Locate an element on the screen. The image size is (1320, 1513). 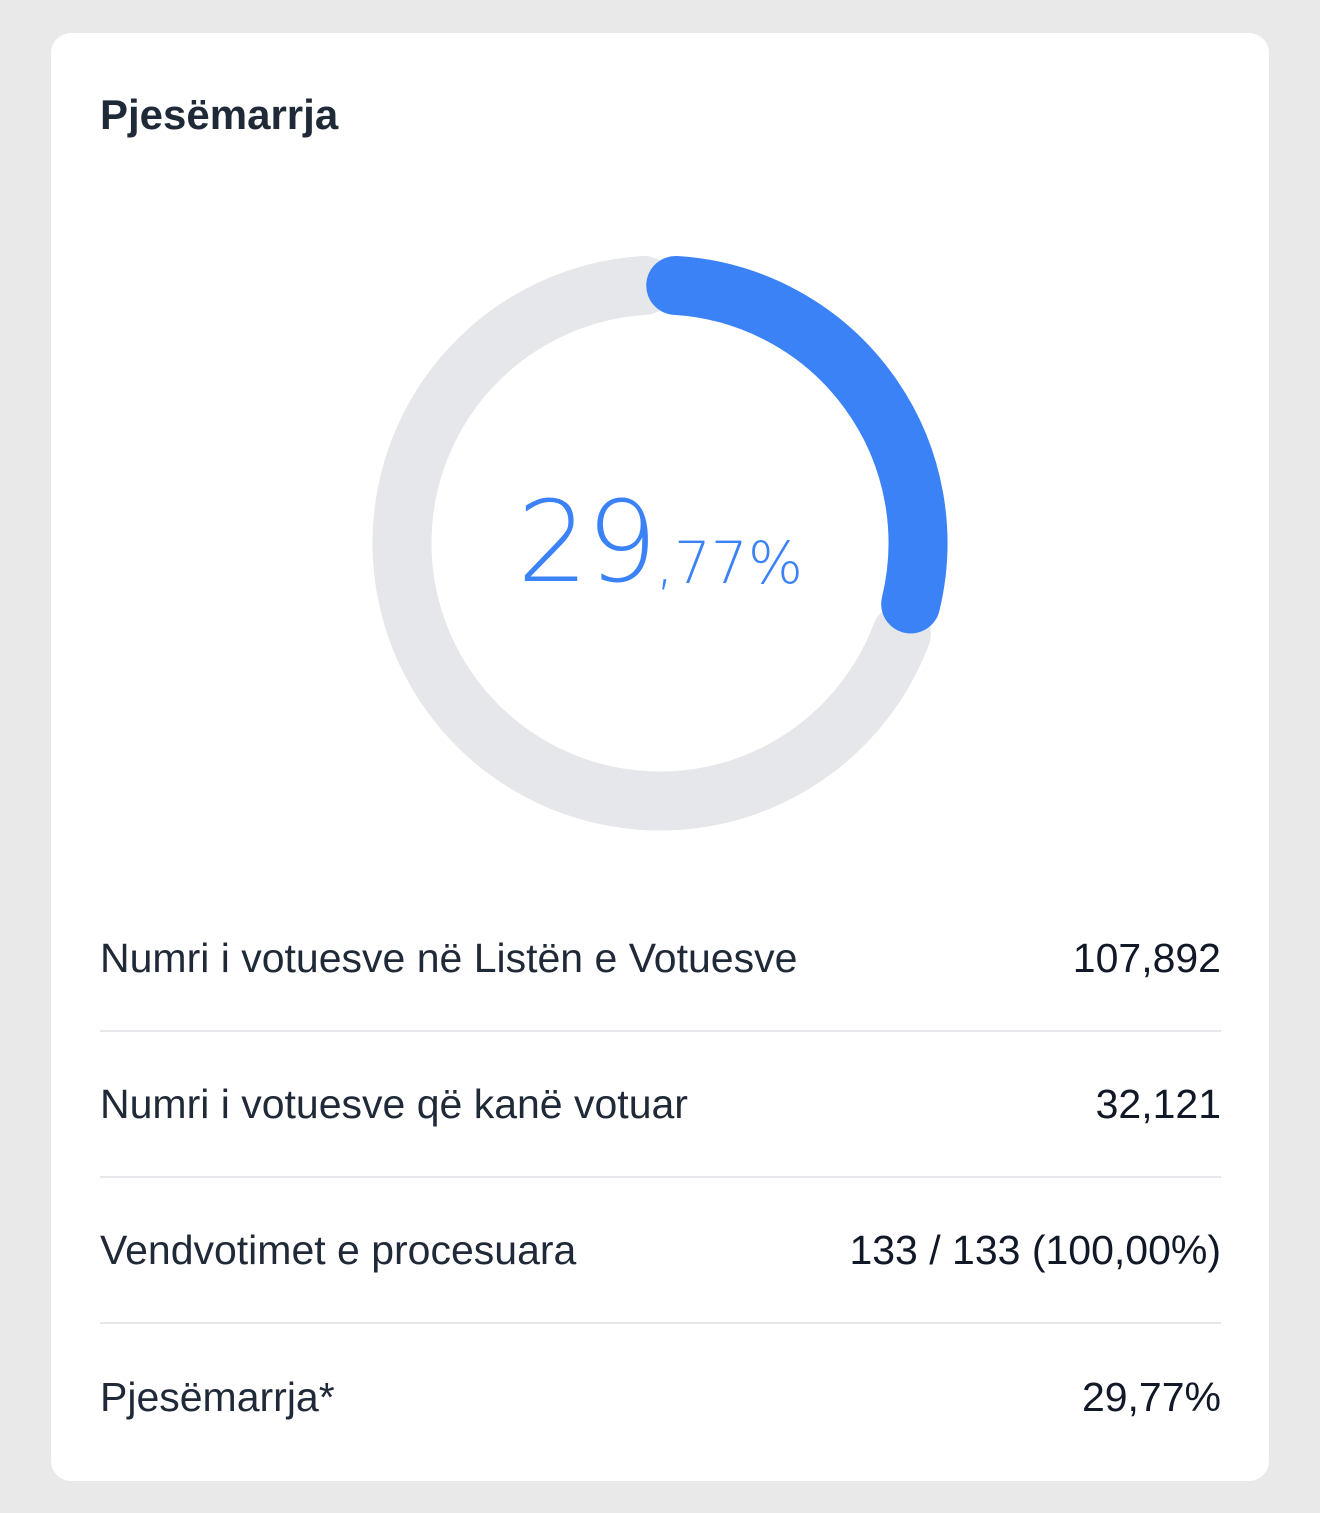
stat-value: 29,77% is located at coordinates (1151, 1396).